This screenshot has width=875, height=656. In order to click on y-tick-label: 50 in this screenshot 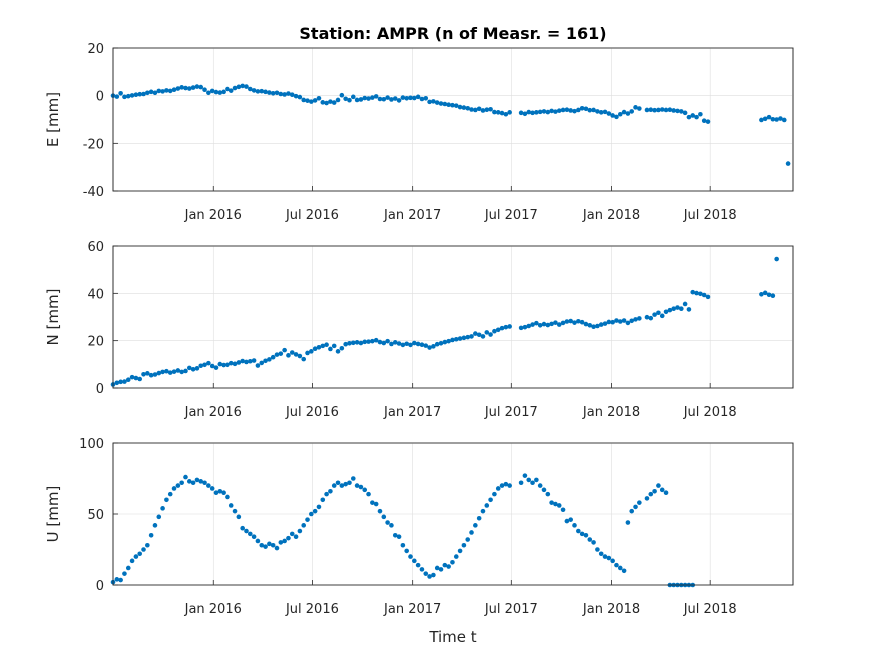, I will do `click(95, 515)`.